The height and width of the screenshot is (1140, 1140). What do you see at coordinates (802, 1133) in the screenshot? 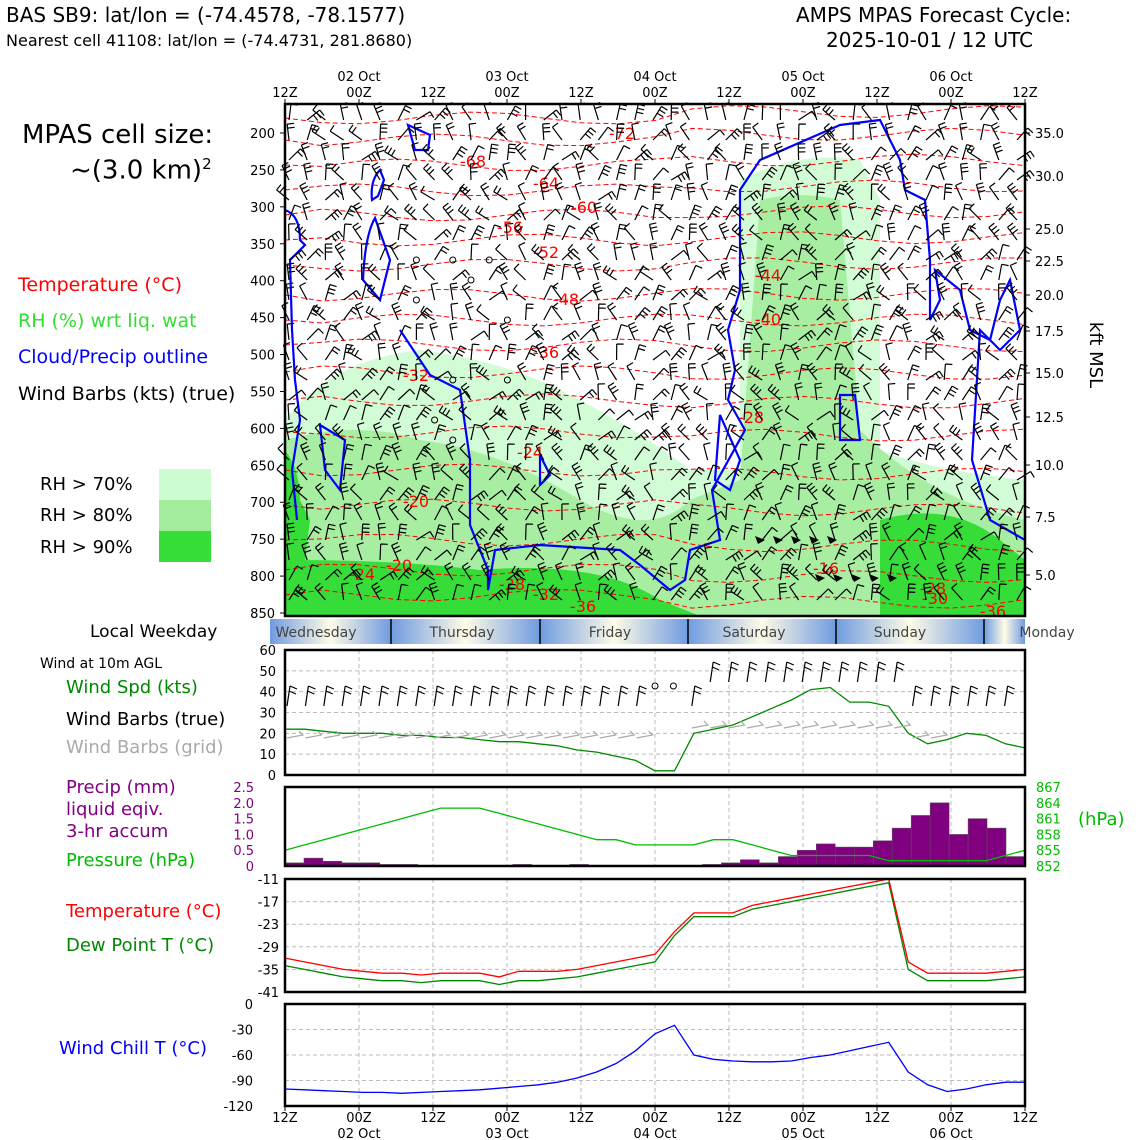
I see `bottom-date-label: 05 Oct` at bounding box center [802, 1133].